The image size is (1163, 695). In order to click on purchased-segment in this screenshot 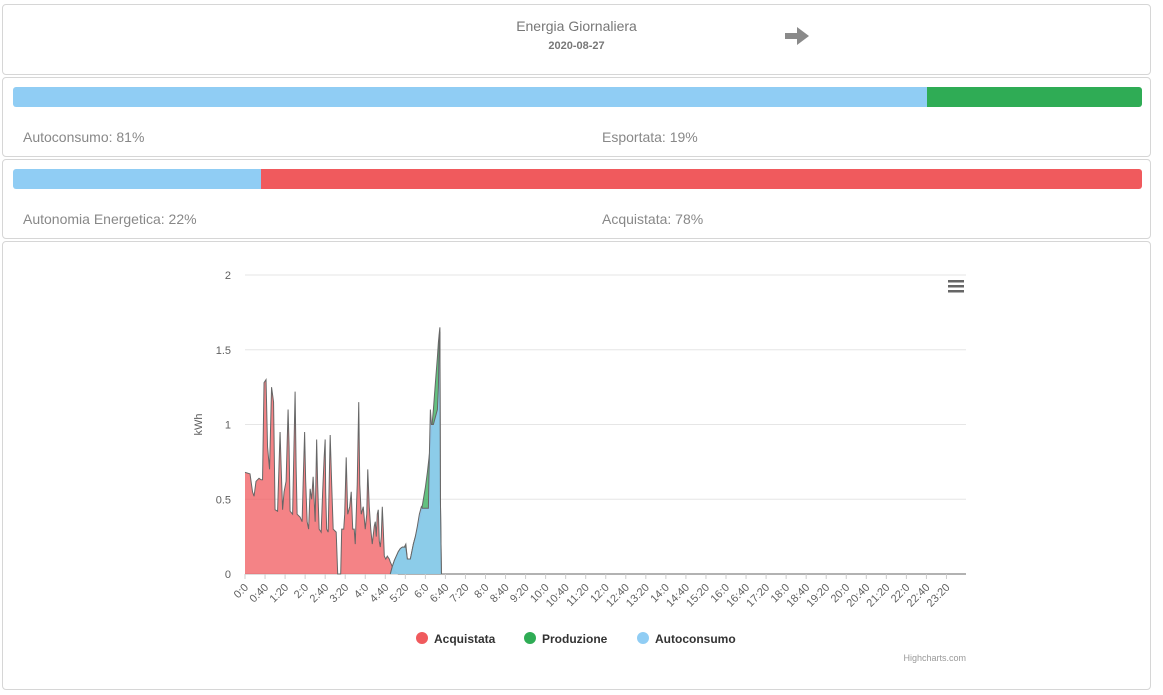, I will do `click(701, 179)`.